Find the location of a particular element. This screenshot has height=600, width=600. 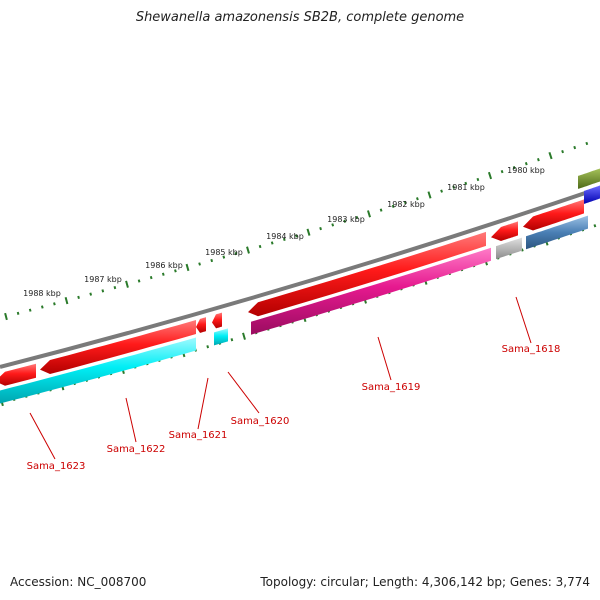

kbp-label: 1983 kbp is located at coordinates (346, 219).